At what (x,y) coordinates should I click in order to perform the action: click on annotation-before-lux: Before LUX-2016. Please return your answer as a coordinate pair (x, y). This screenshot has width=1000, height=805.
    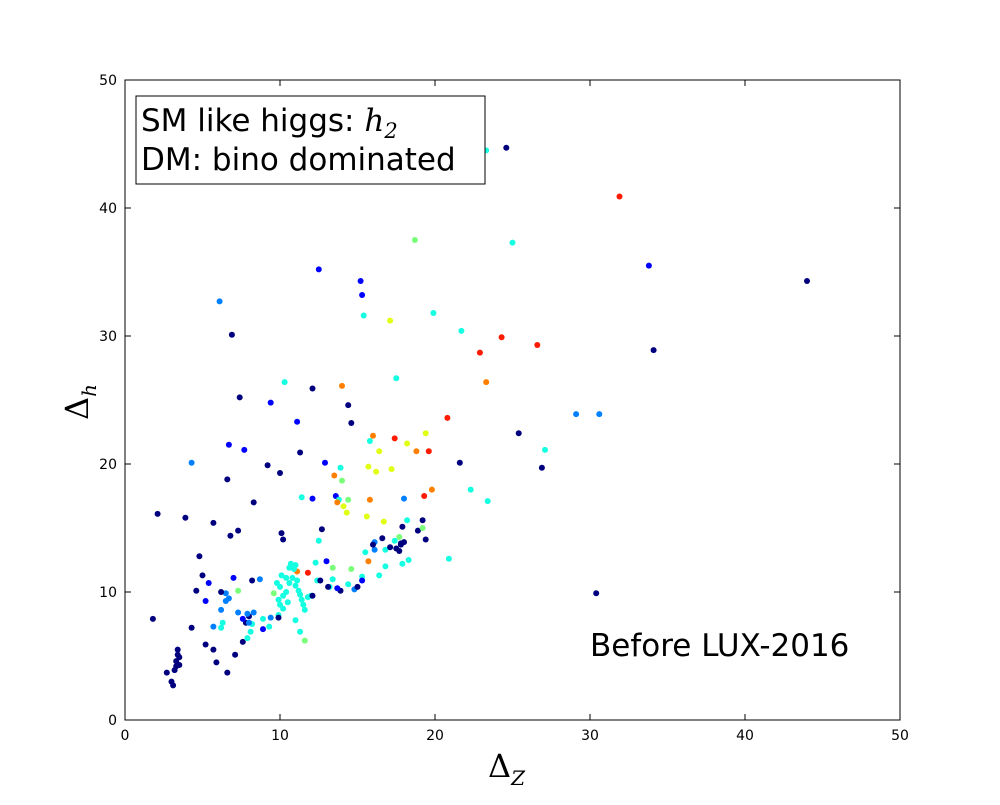
    Looking at the image, I should click on (719, 646).